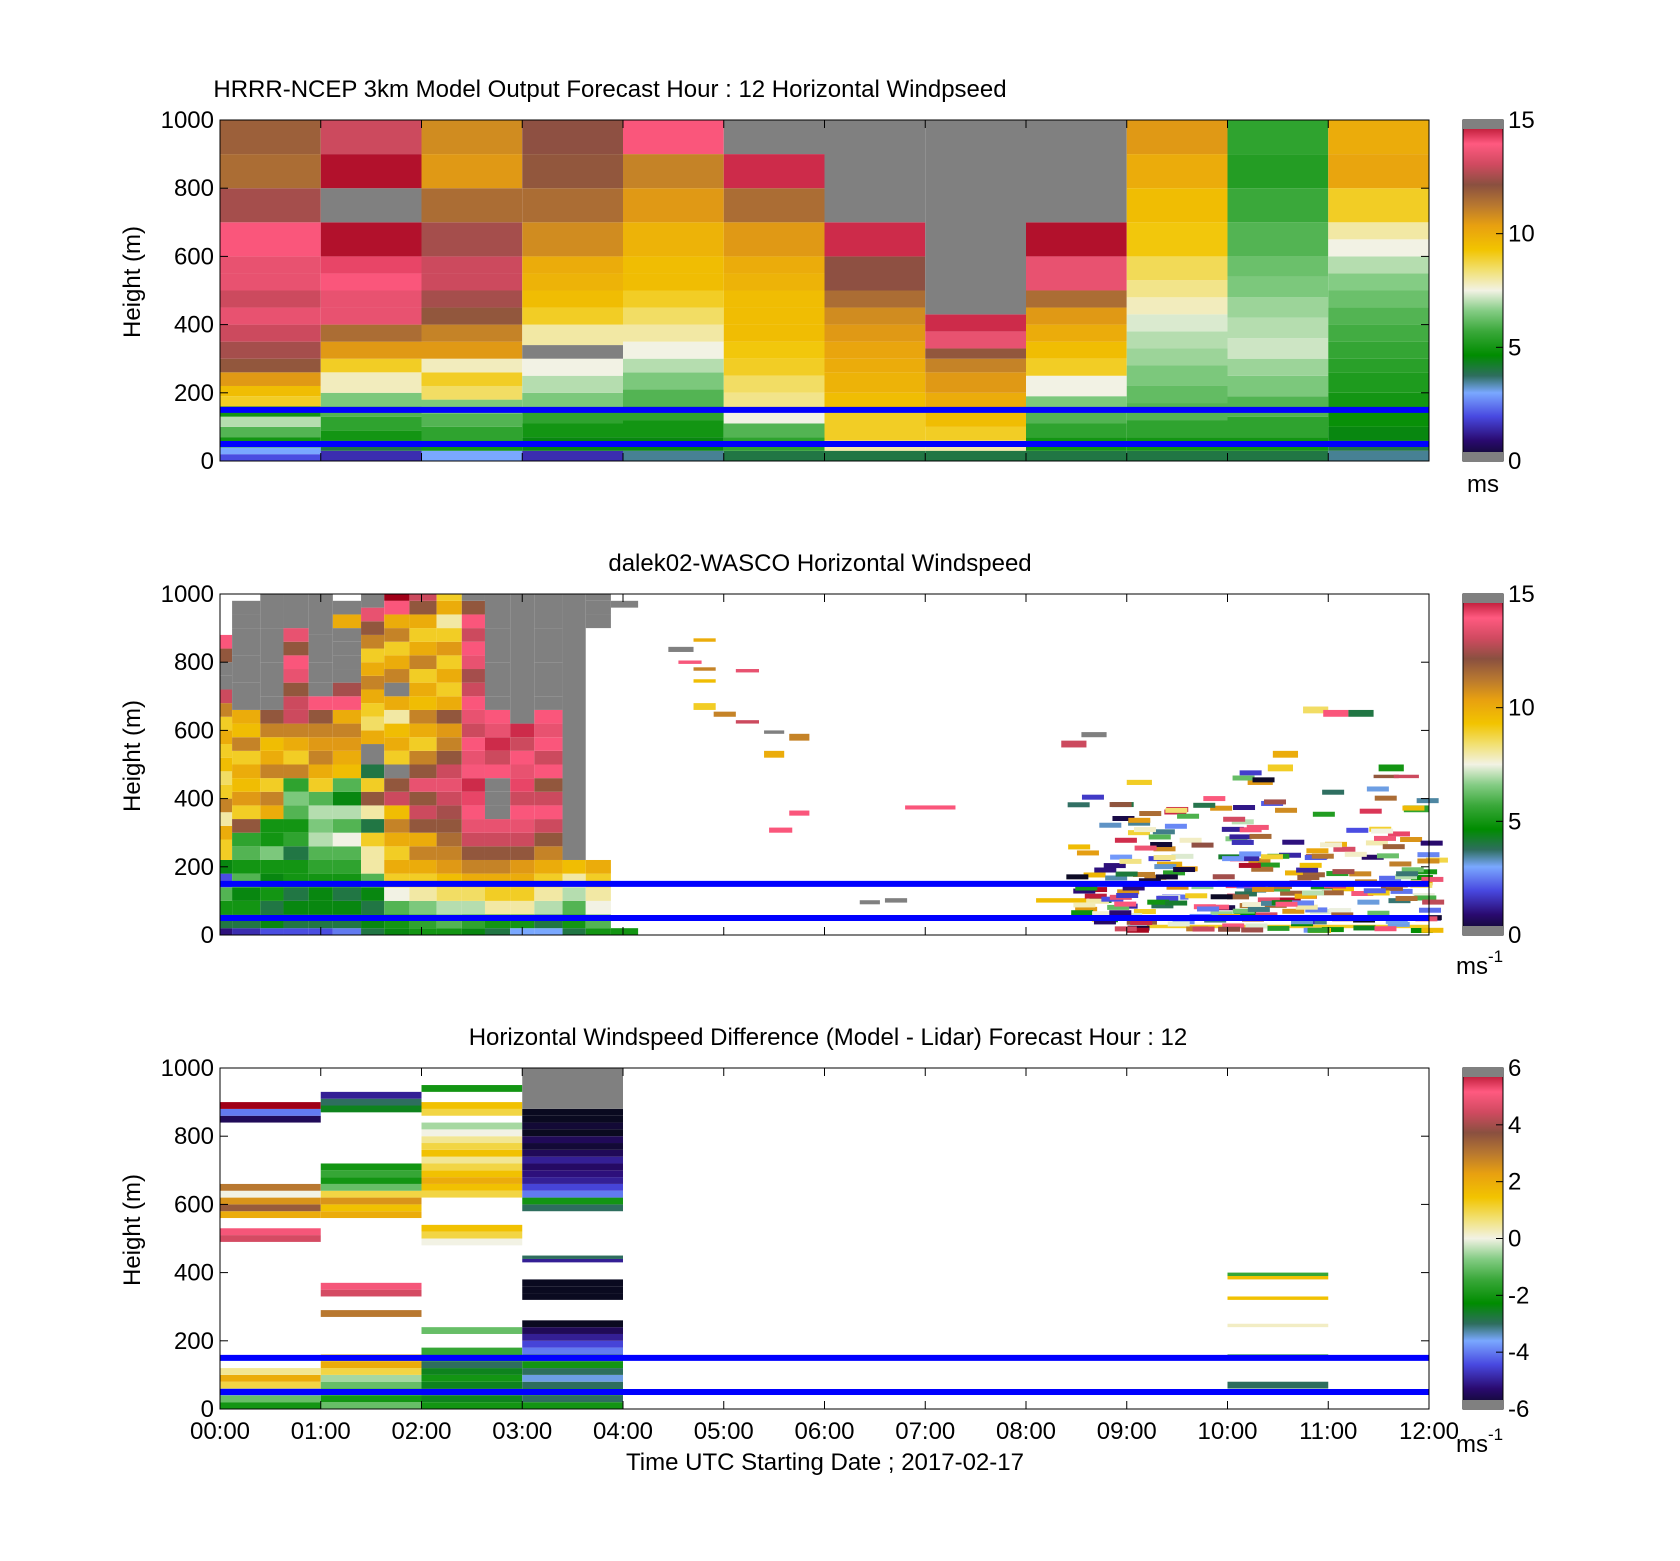 This screenshot has height=1561, width=1680. I want to click on colorbar-tick-label: 5, so click(1514, 821).